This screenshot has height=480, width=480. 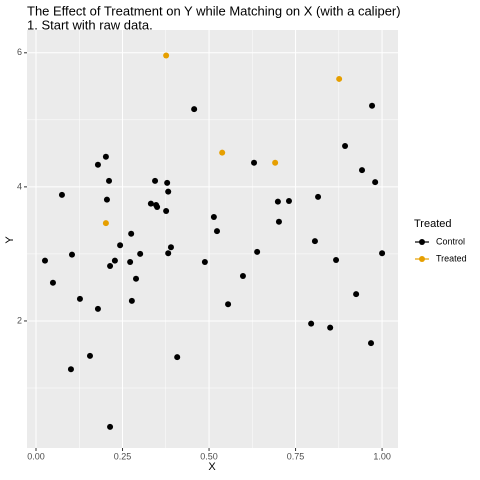 What do you see at coordinates (296, 456) in the screenshot?
I see `x-tick-label: 0.75` at bounding box center [296, 456].